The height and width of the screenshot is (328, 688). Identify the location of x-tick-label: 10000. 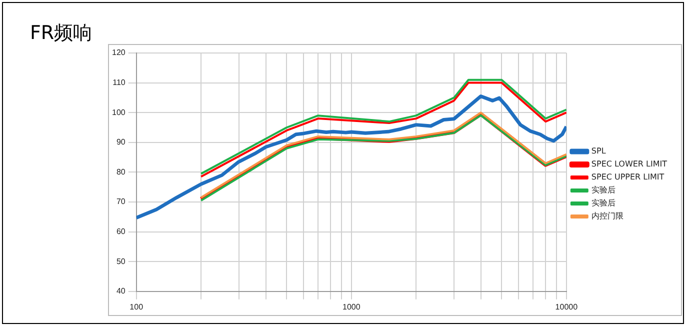
(566, 307).